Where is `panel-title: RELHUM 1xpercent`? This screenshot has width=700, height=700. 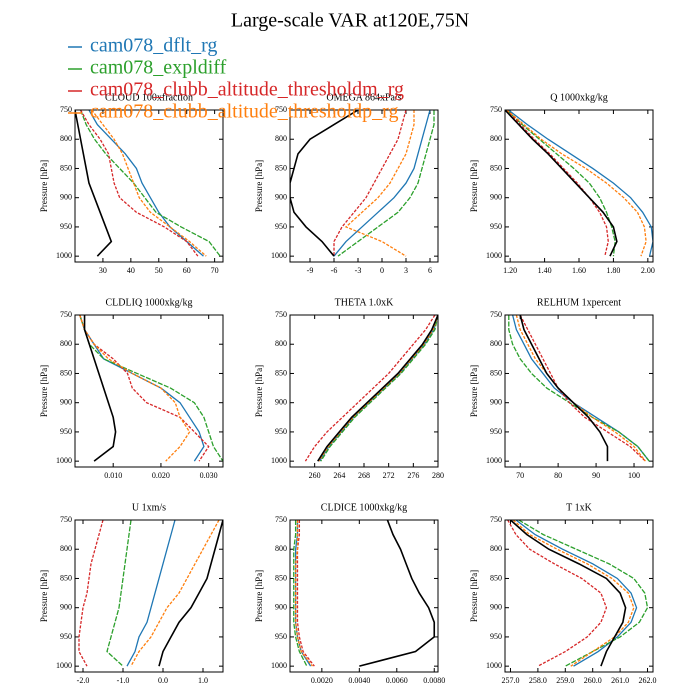 panel-title: RELHUM 1xpercent is located at coordinates (579, 302).